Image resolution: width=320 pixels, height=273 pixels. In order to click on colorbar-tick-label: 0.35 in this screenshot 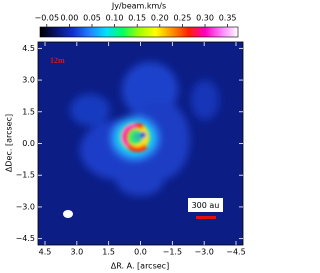, I will do `click(228, 18)`.